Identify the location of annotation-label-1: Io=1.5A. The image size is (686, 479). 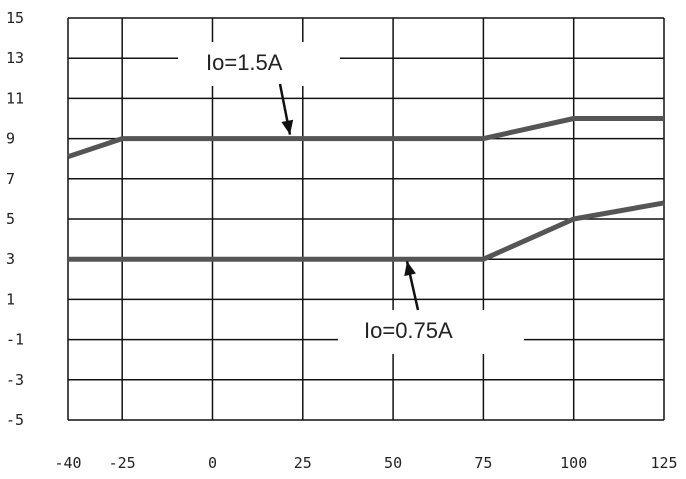
(244, 62).